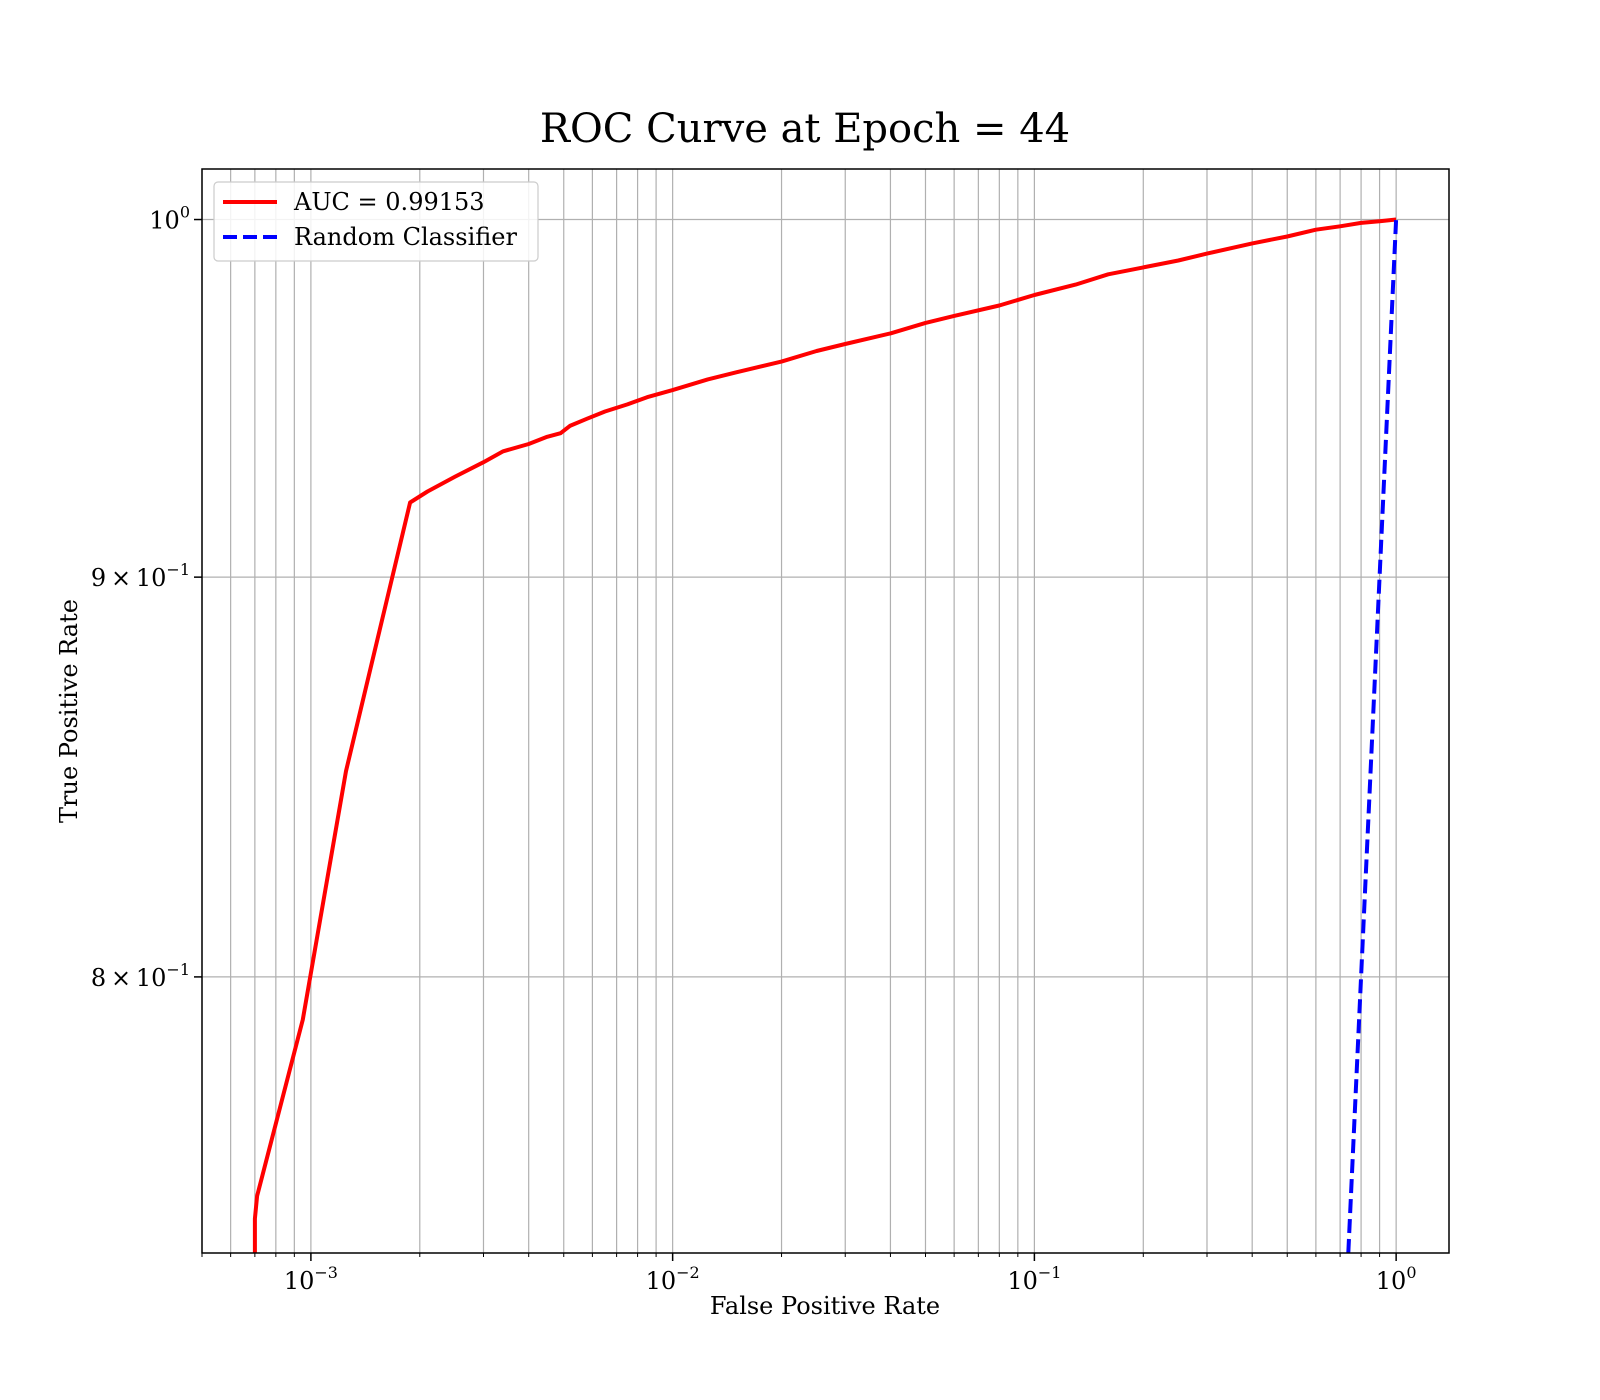 This screenshot has width=1600, height=1400. What do you see at coordinates (1396, 1279) in the screenshot?
I see `x-tick-label: 10⁰` at bounding box center [1396, 1279].